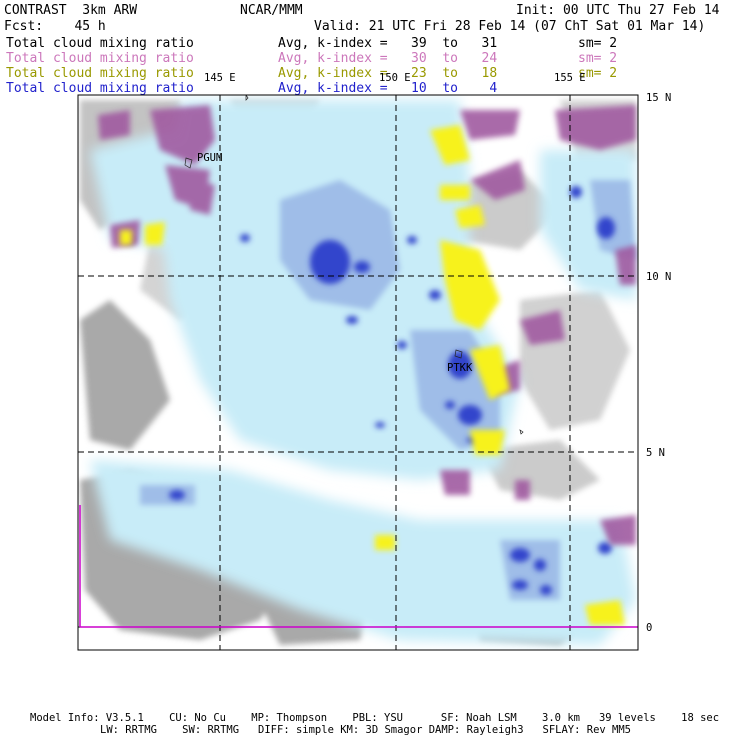 The image size is (740, 740). Describe the element at coordinates (100, 43) in the screenshot. I see `field-name-1: Total cloud mixing ratio` at that location.